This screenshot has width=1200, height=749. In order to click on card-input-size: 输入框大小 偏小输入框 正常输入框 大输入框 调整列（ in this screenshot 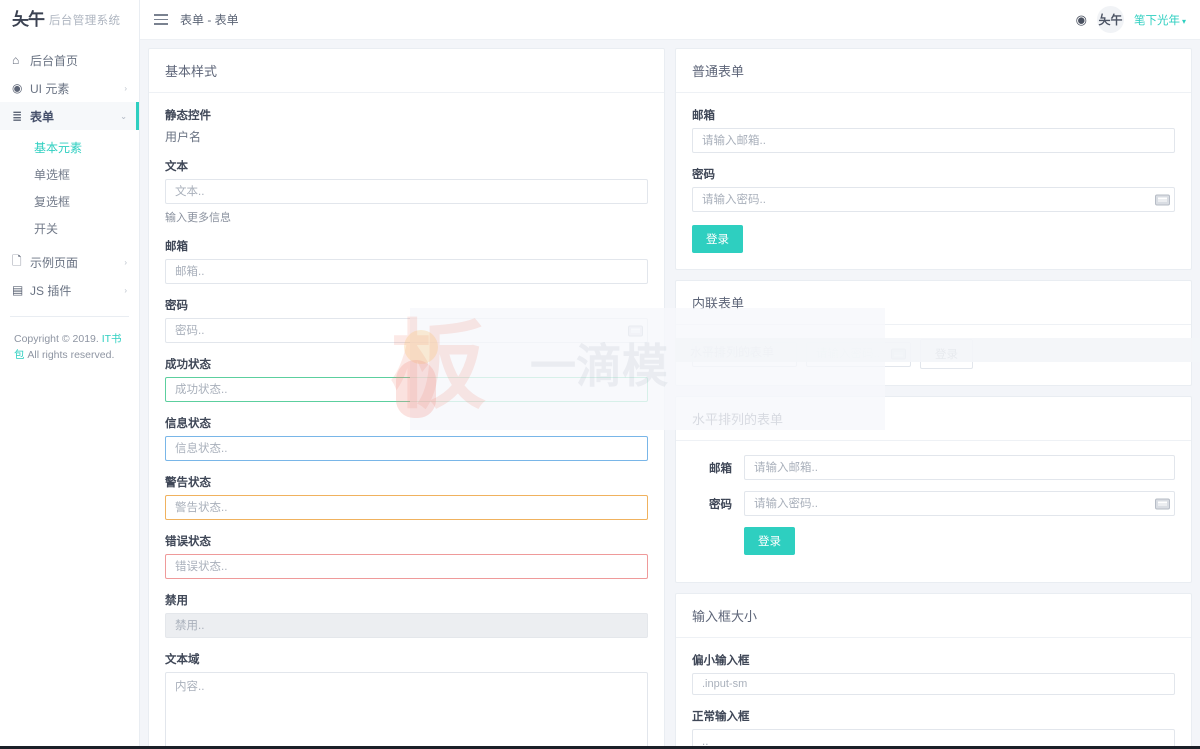, I will do `click(933, 671)`.